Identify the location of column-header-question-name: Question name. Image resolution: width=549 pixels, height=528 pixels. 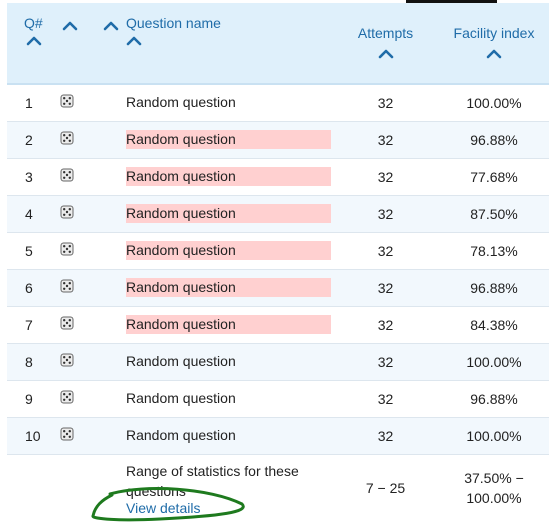
(225, 44).